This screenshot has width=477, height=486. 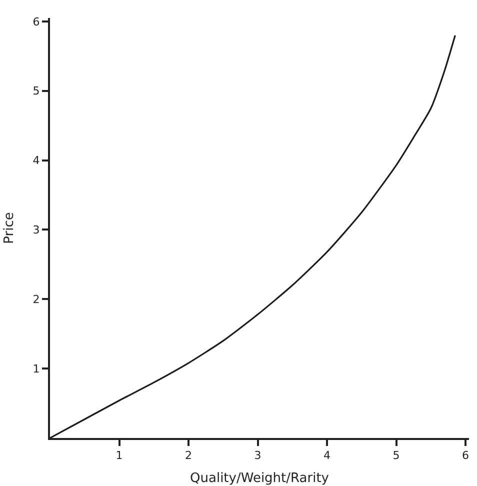 What do you see at coordinates (119, 455) in the screenshot?
I see `x-tick-label: 1` at bounding box center [119, 455].